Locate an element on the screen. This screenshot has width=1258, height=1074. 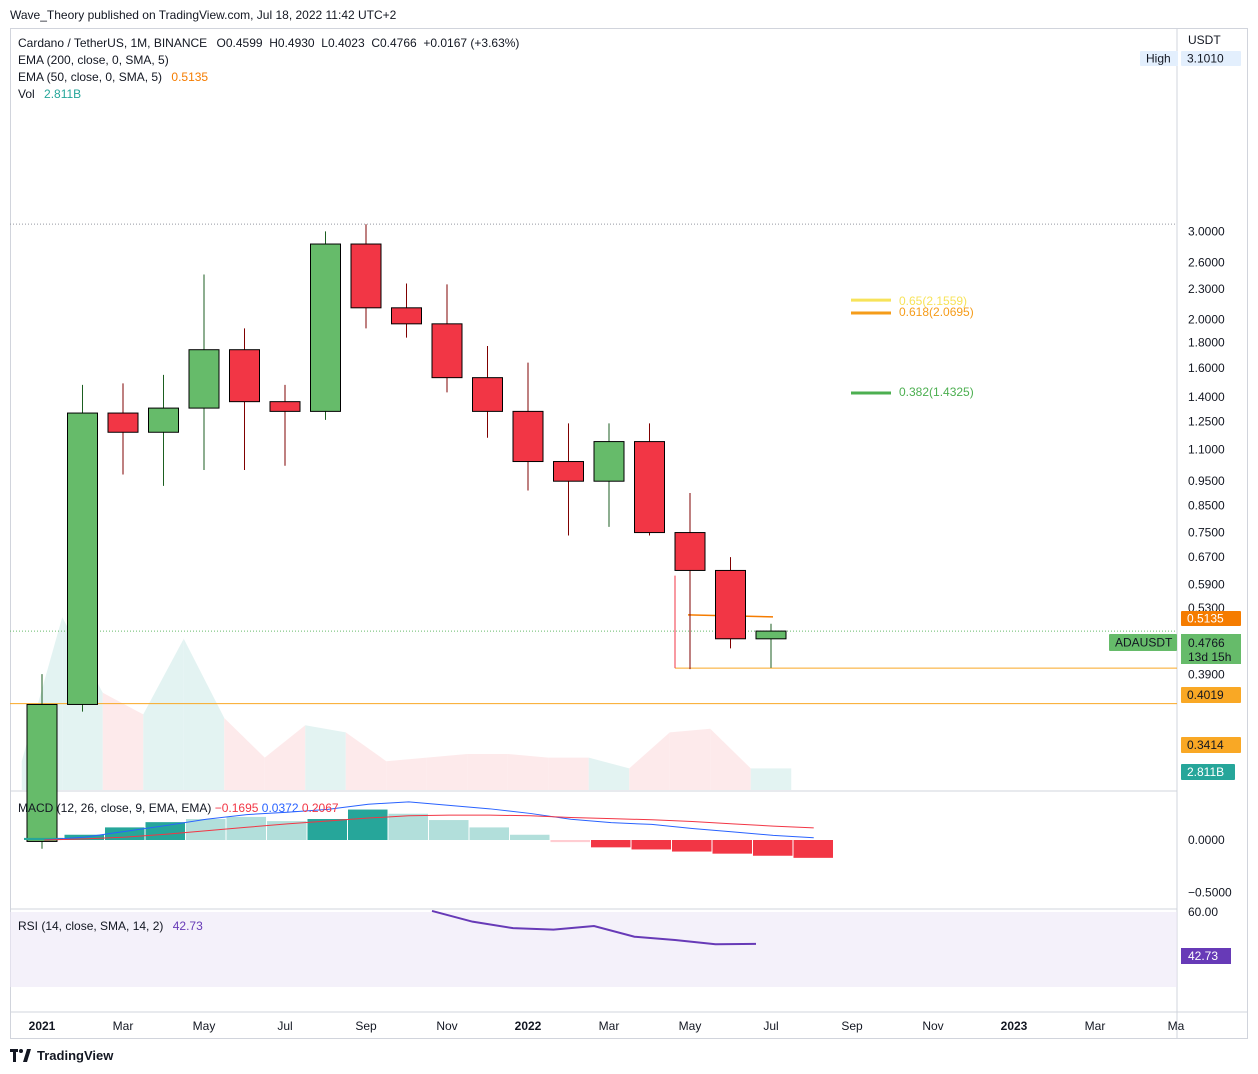
macd-signal-line is located at coordinates (429, 827).